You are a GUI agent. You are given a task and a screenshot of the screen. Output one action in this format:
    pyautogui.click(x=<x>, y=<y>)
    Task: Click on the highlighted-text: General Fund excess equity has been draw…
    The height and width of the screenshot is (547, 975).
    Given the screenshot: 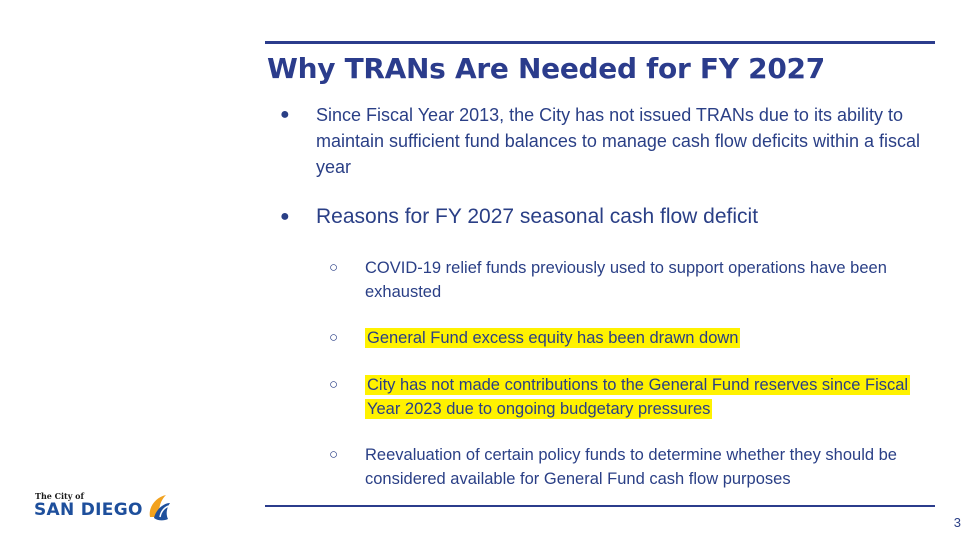 What is the action you would take?
    pyautogui.click(x=553, y=338)
    